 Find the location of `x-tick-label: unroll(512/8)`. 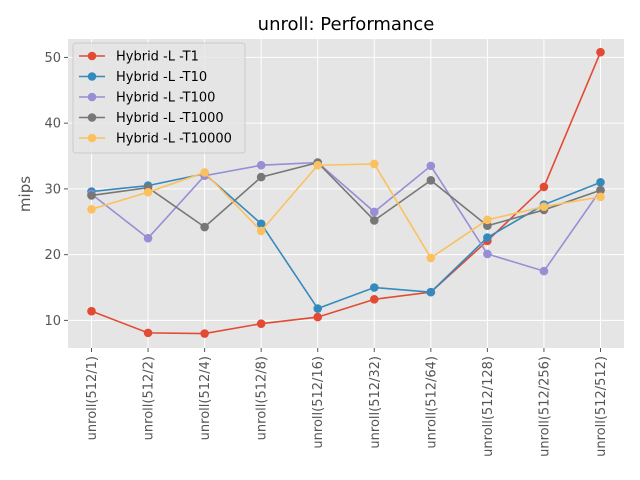

x-tick-label: unroll(512/8) is located at coordinates (262, 398).